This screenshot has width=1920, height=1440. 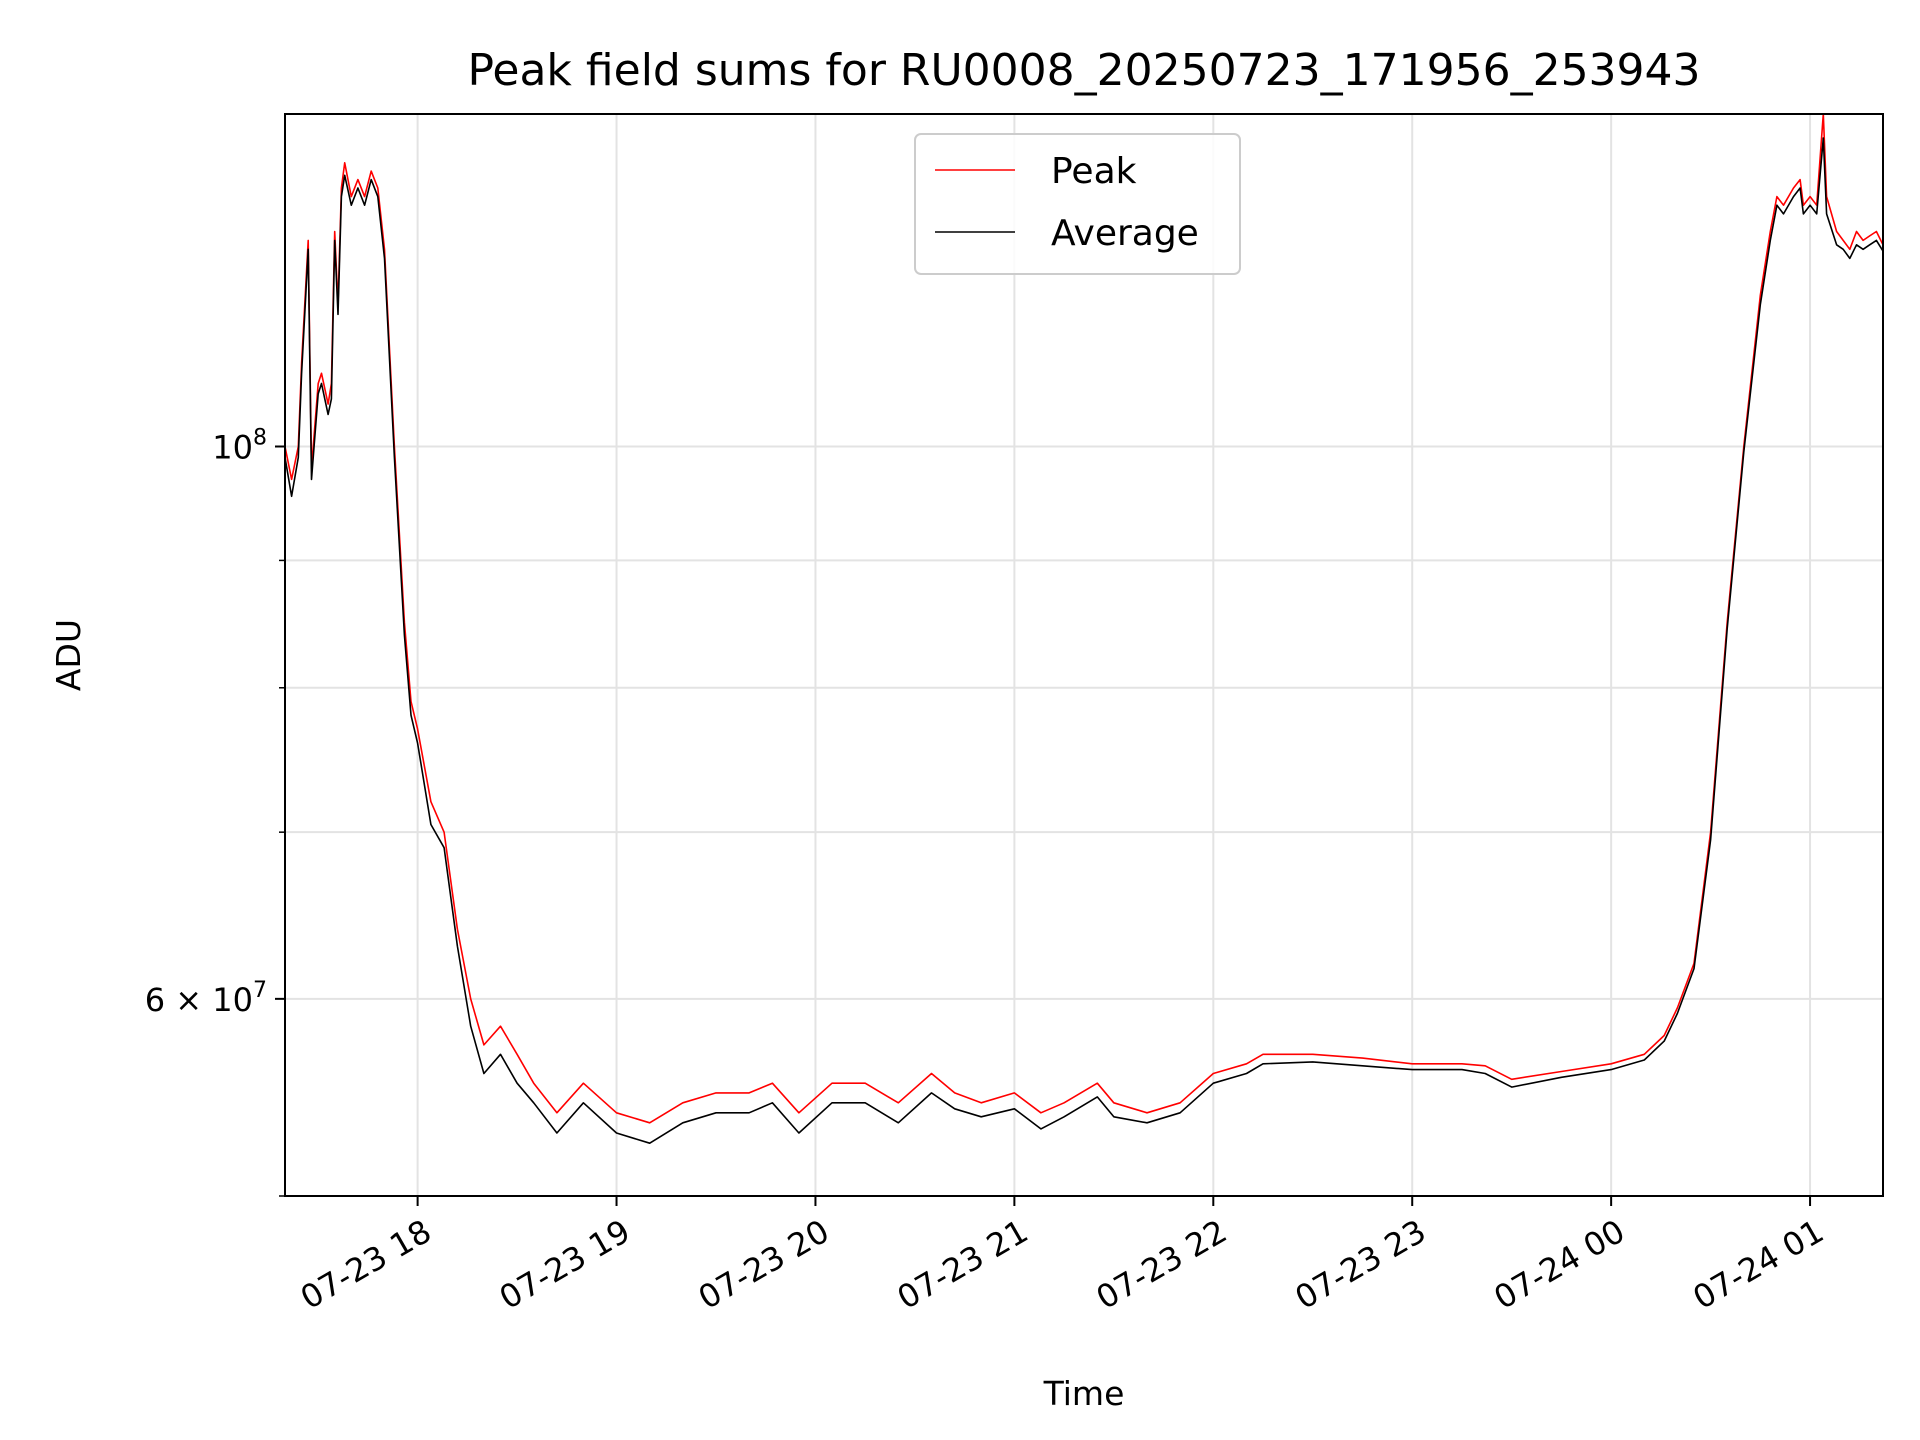 What do you see at coordinates (1094, 171) in the screenshot?
I see `legend-label-peak: Peak` at bounding box center [1094, 171].